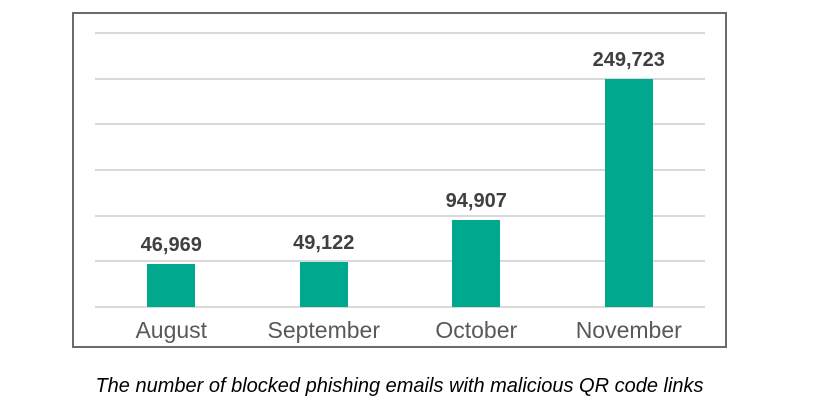  Describe the element at coordinates (628, 330) in the screenshot. I see `category-label-november: November` at that location.